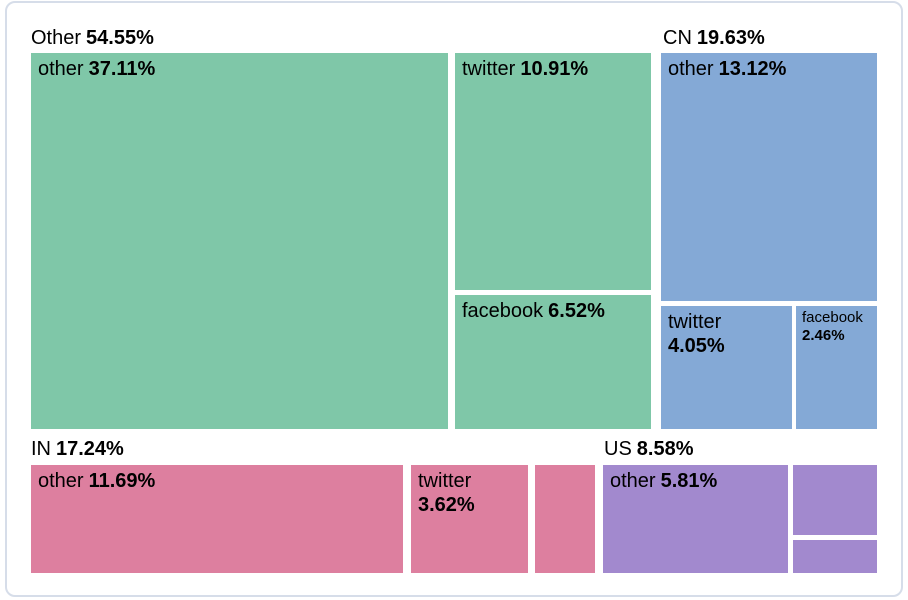 The image size is (908, 600). Describe the element at coordinates (120, 38) in the screenshot. I see `group-value: 54.55%` at that location.